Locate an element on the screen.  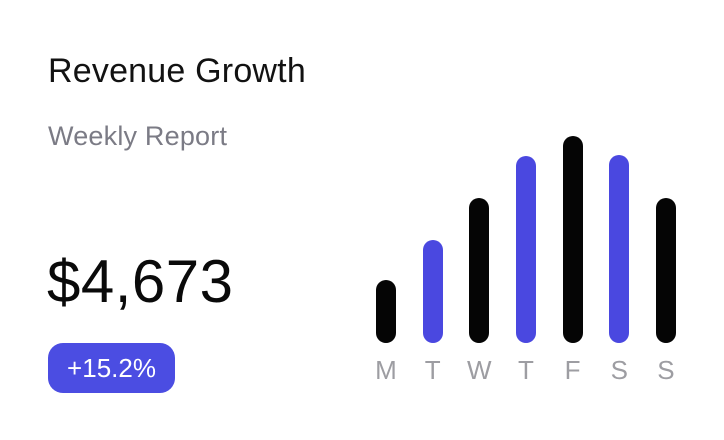
x-label-3: T is located at coordinates (526, 370).